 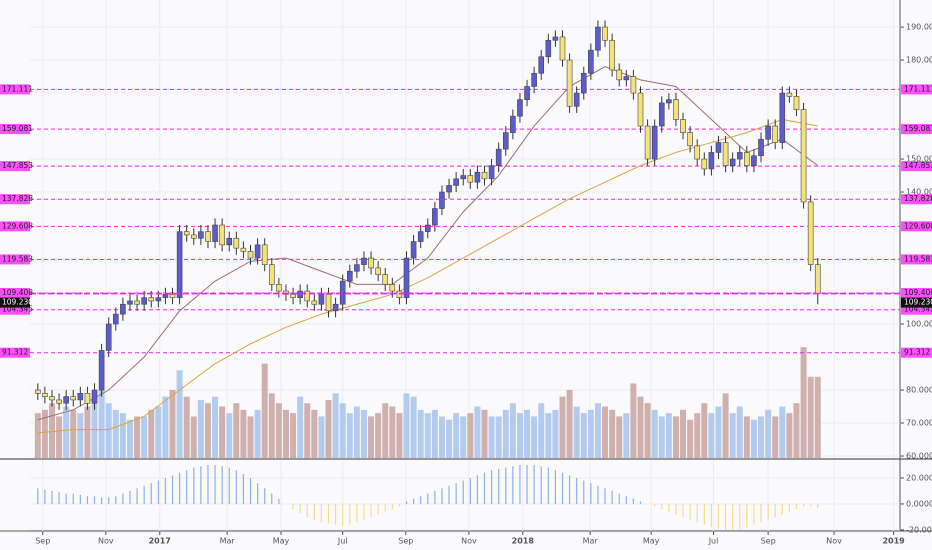 I want to click on level-label: 147.853, so click(x=17, y=165).